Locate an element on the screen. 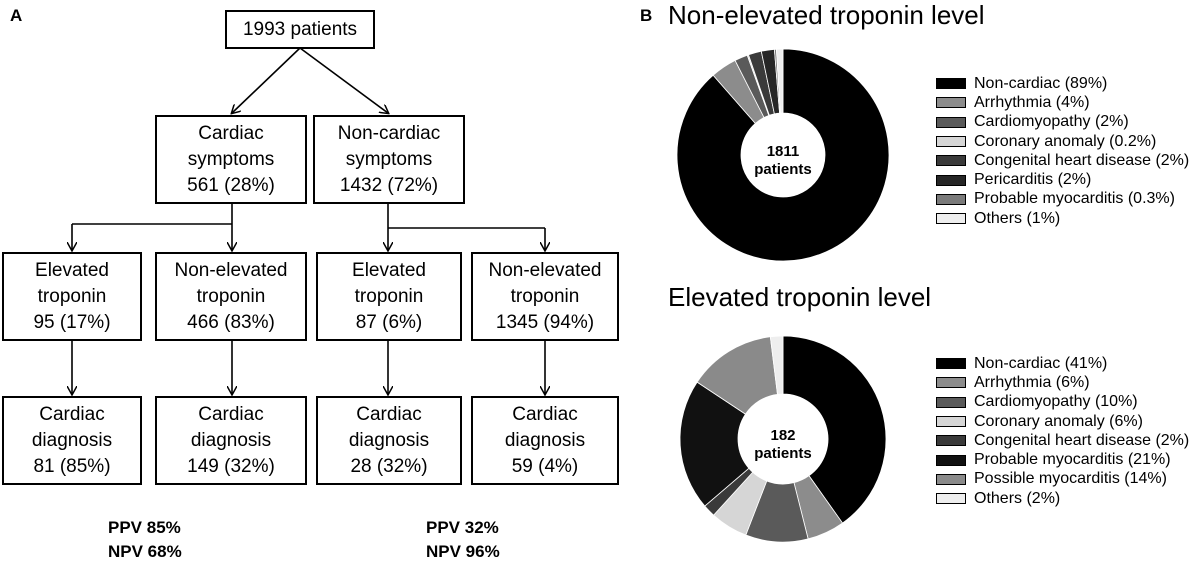 Image resolution: width=1200 pixels, height=564 pixels. legend-item: Arrhythmia (6%) is located at coordinates (1062, 382).